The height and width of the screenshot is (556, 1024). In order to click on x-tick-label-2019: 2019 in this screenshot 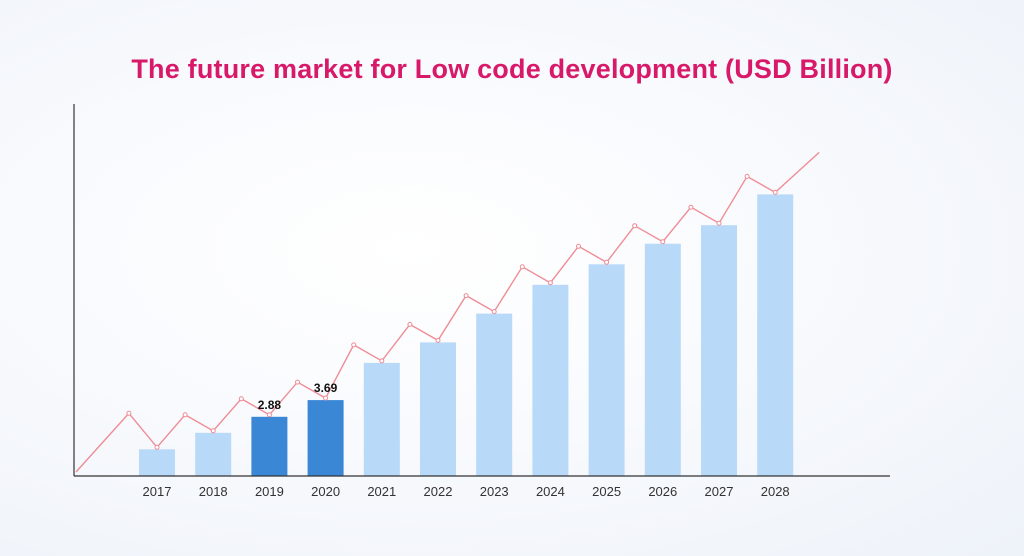, I will do `click(269, 491)`.